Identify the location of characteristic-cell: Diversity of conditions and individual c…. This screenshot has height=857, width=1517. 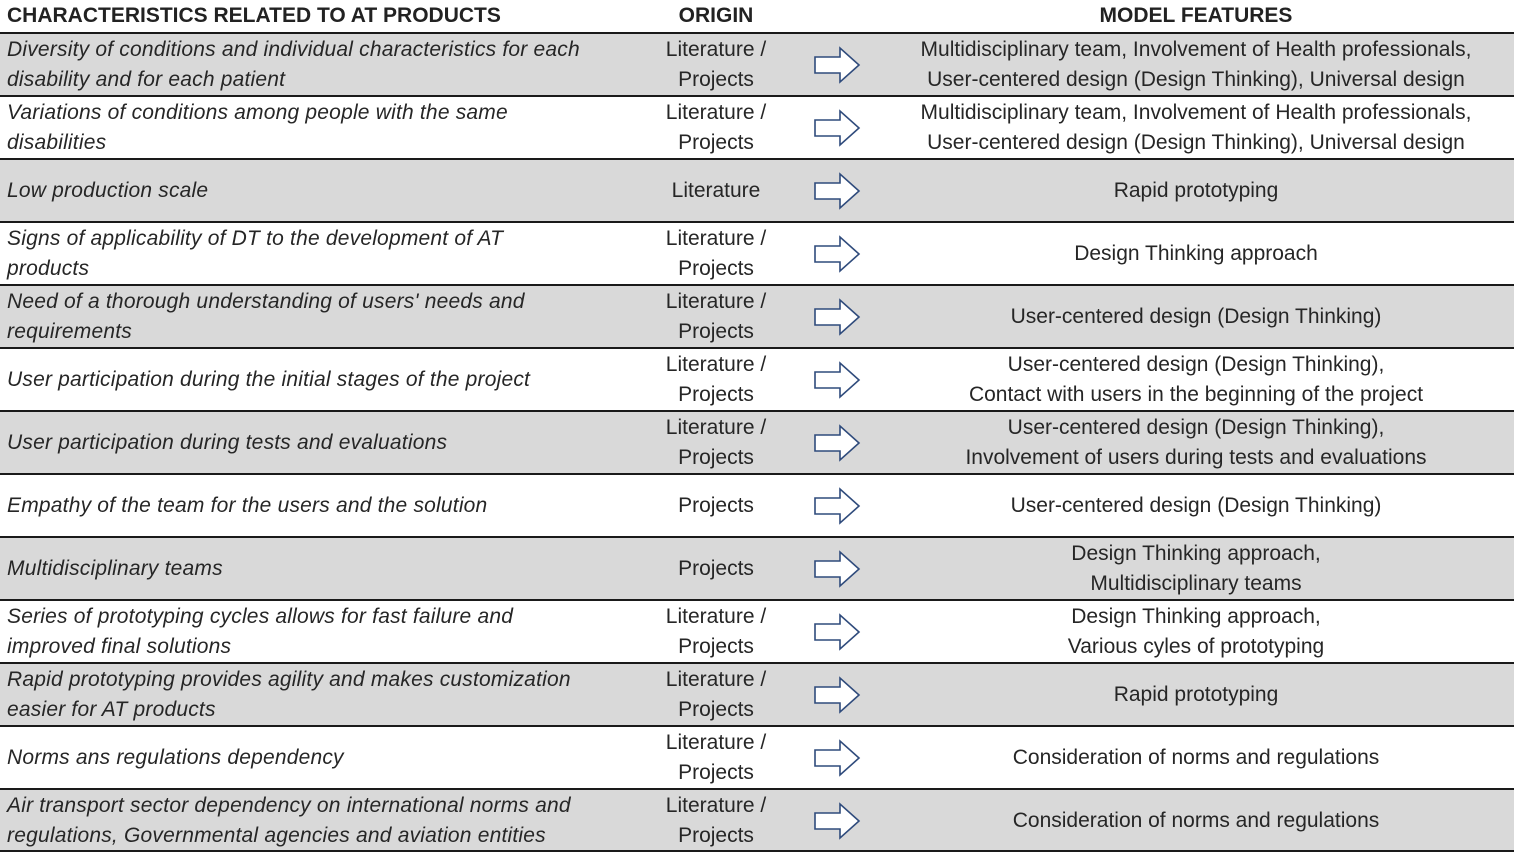
(293, 64).